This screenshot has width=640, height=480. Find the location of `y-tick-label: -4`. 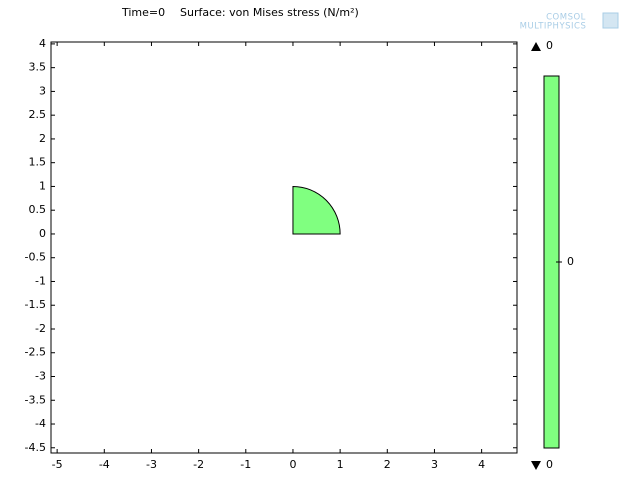

y-tick-label: -4 is located at coordinates (40, 423).